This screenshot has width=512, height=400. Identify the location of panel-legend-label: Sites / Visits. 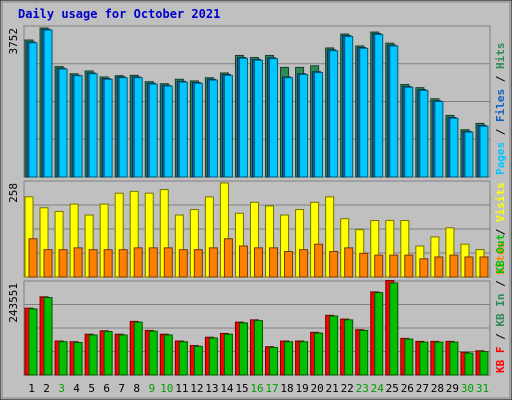
(500, 228).